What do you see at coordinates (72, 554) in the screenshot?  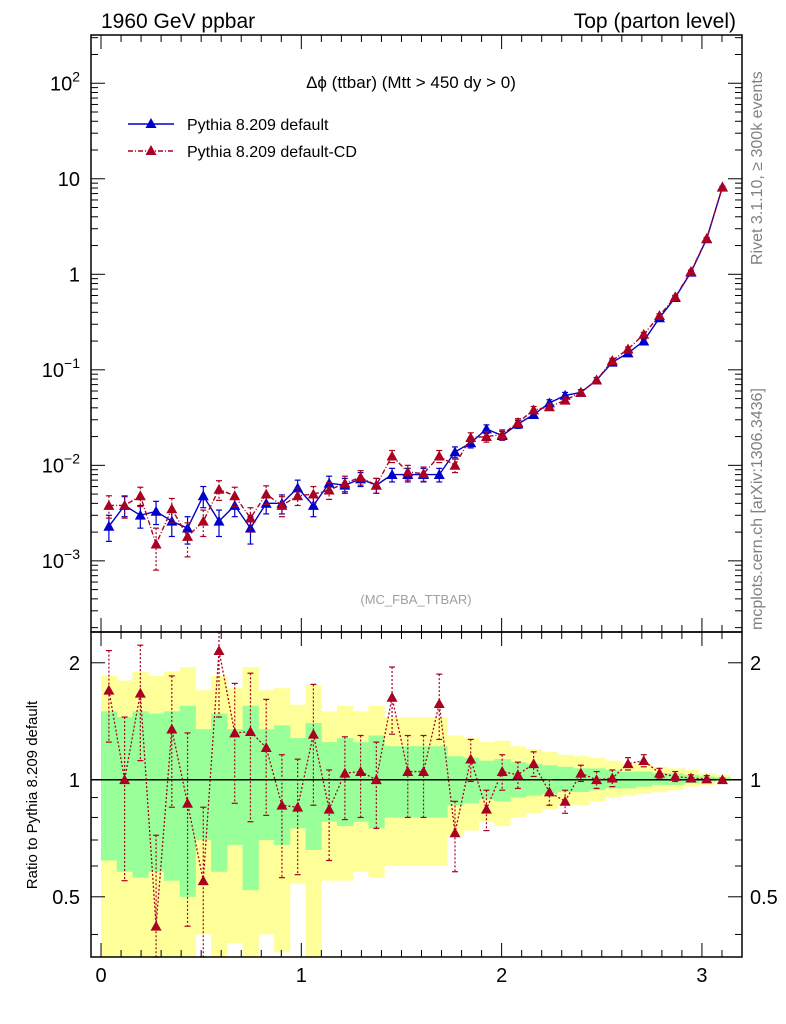 I see `y-tick-exp: −3` at bounding box center [72, 554].